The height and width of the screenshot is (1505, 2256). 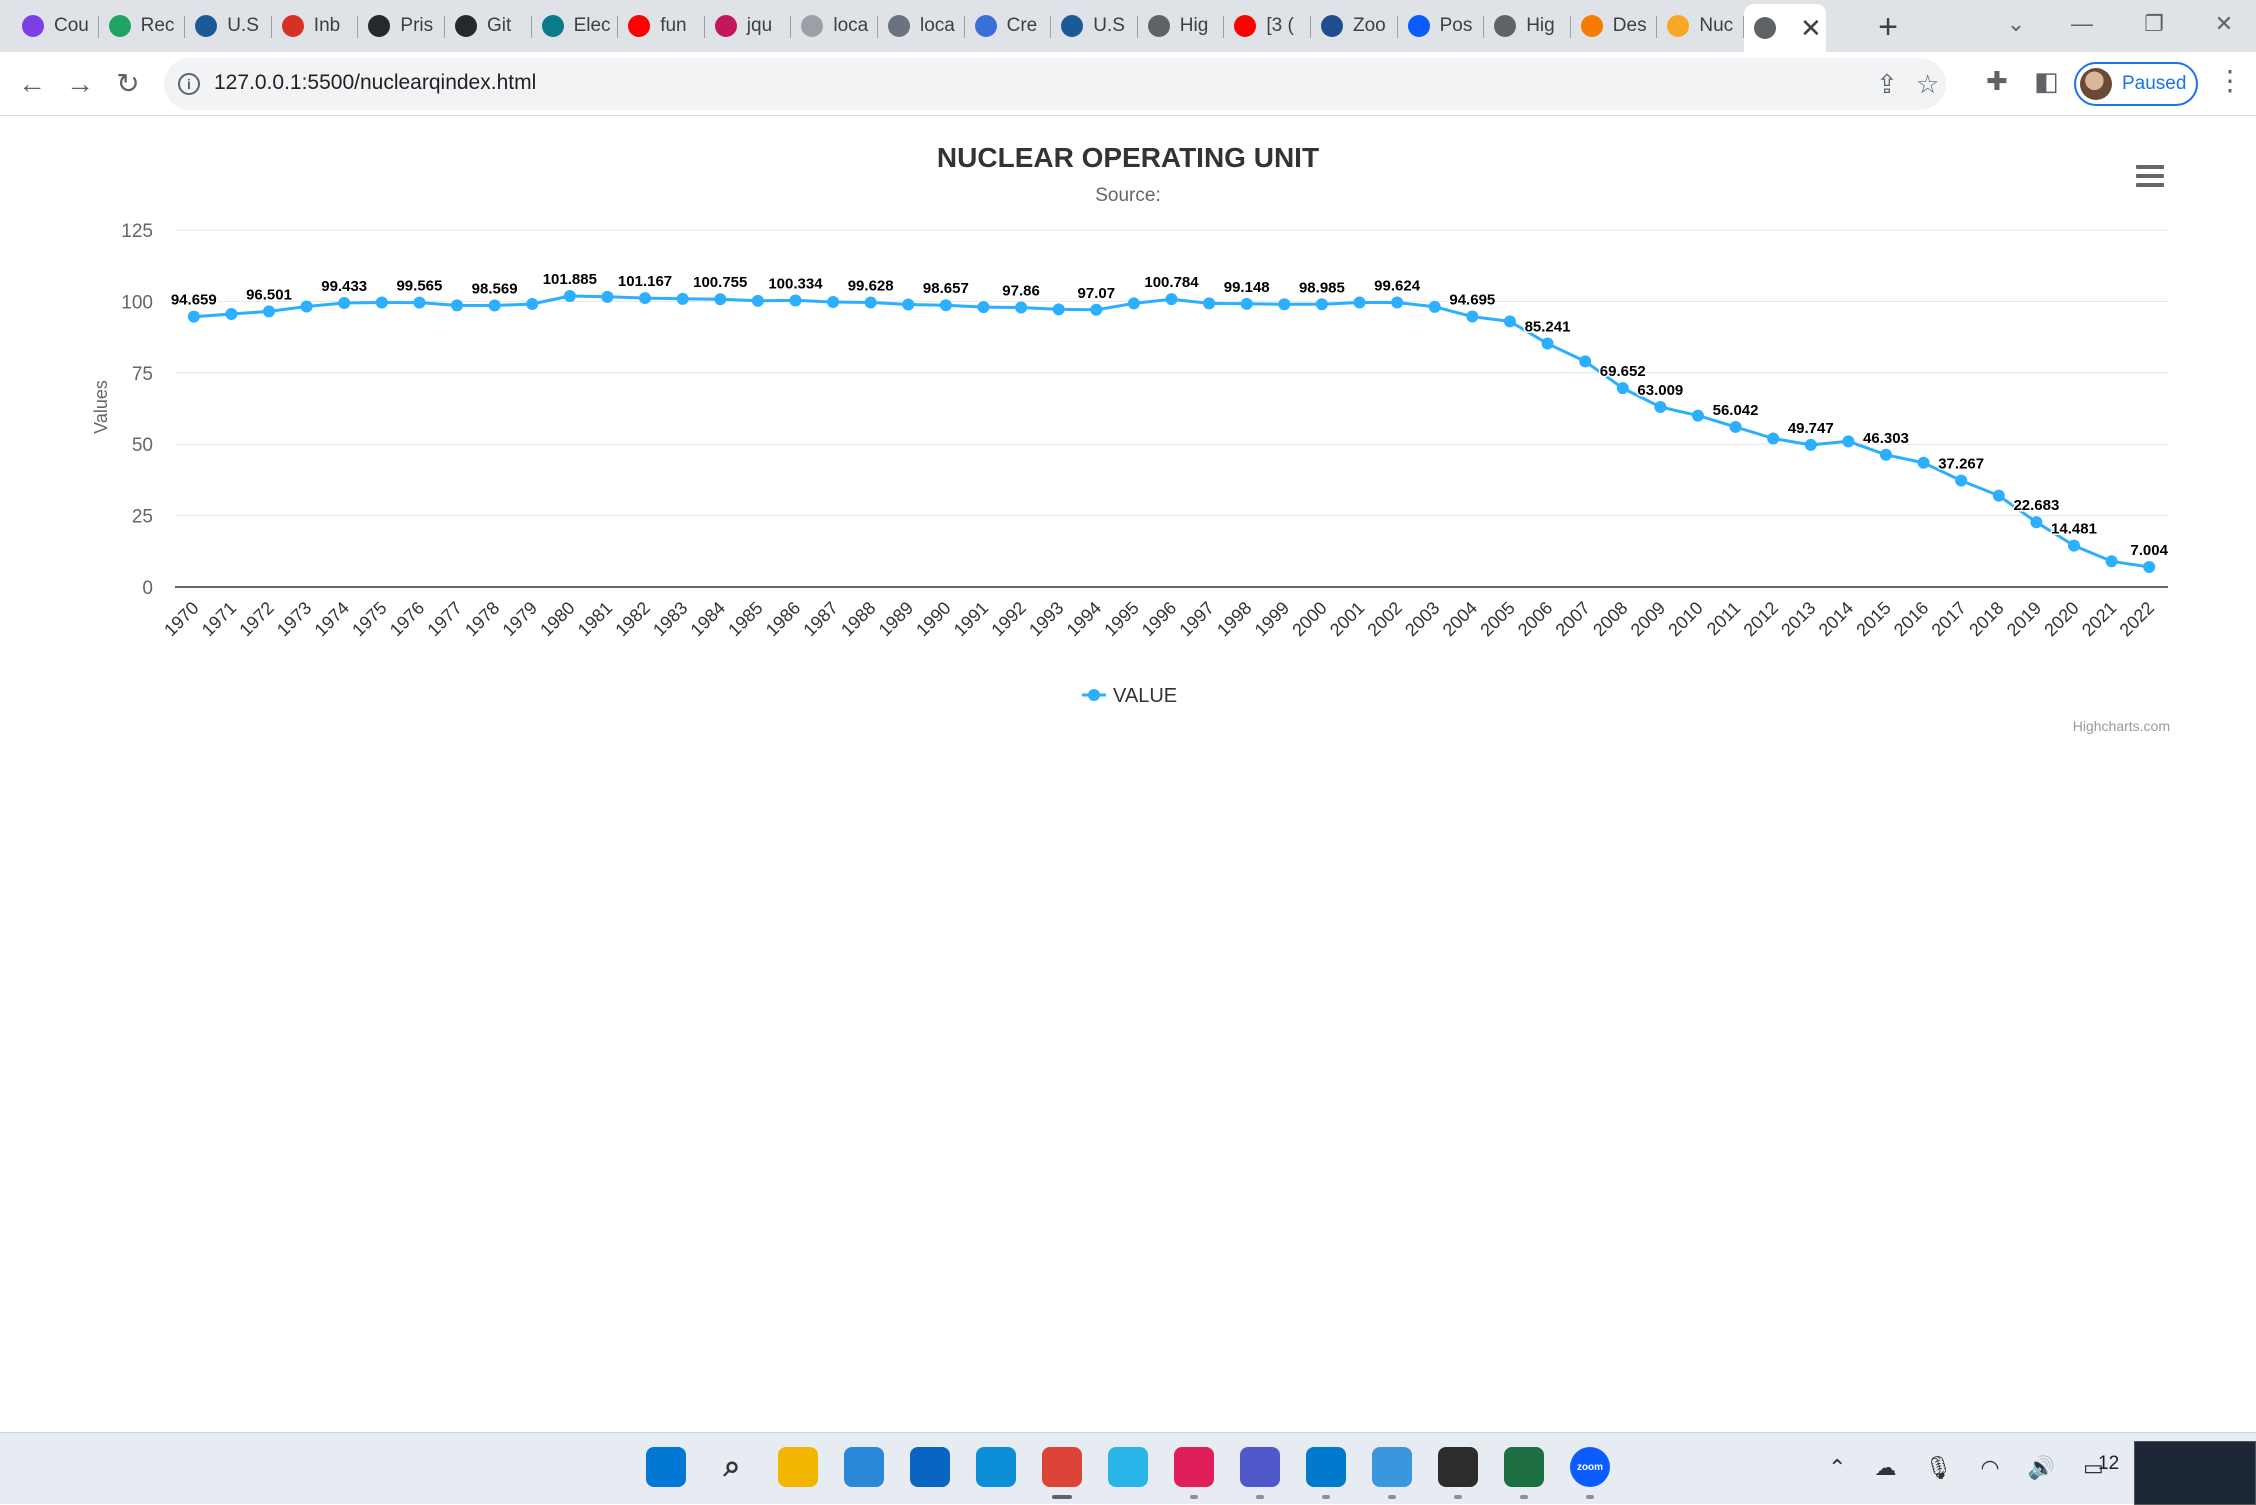 I want to click on tab-9: loca, so click(x=834, y=26).